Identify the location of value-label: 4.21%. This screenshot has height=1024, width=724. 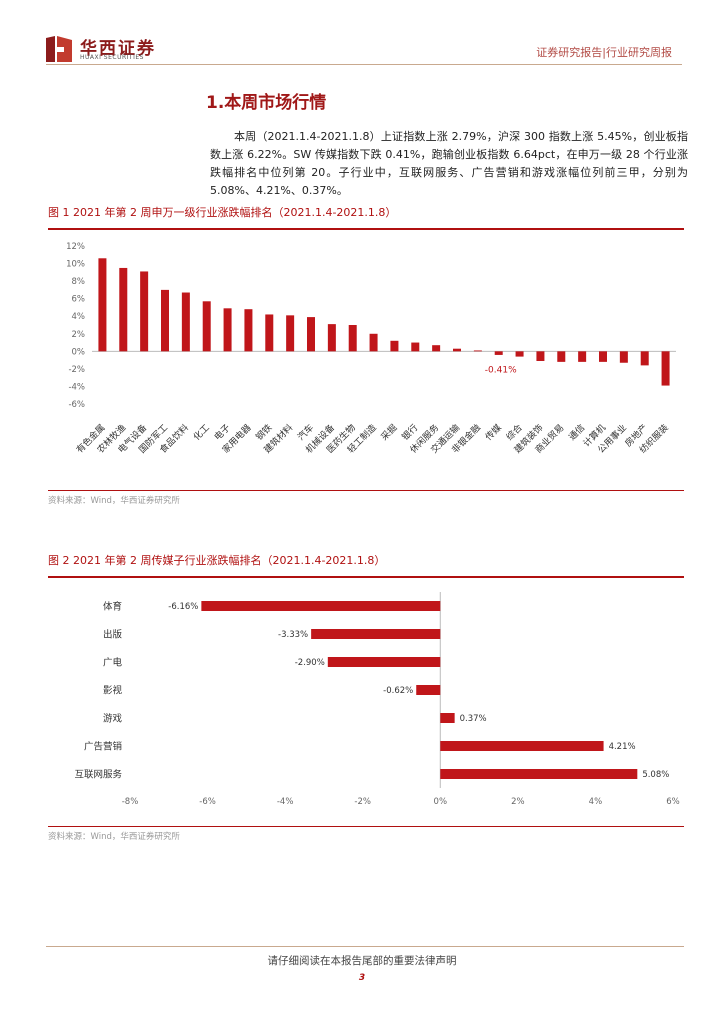
(622, 747).